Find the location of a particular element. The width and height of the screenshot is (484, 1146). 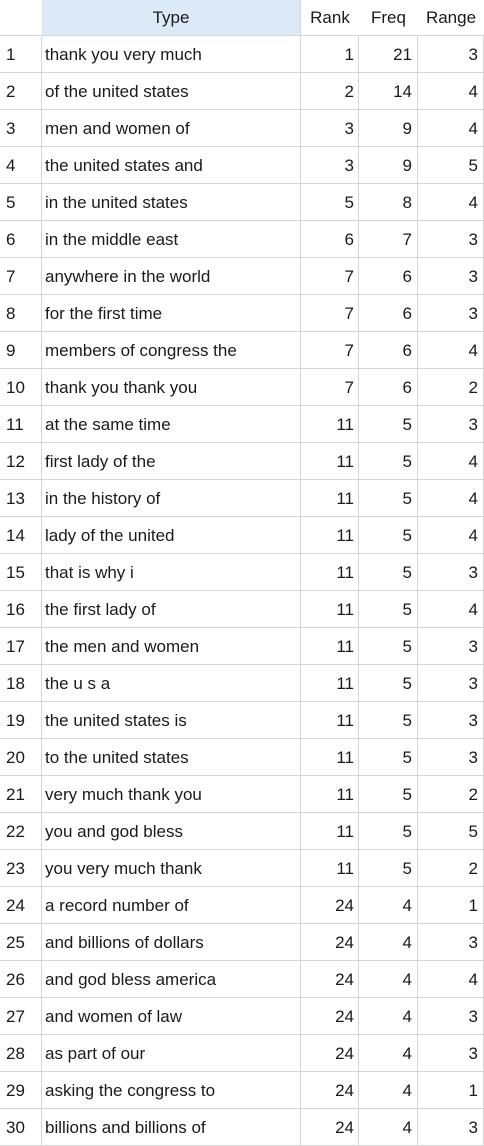

table-row: 15 that is why i 11 5 3 is located at coordinates (242, 572).